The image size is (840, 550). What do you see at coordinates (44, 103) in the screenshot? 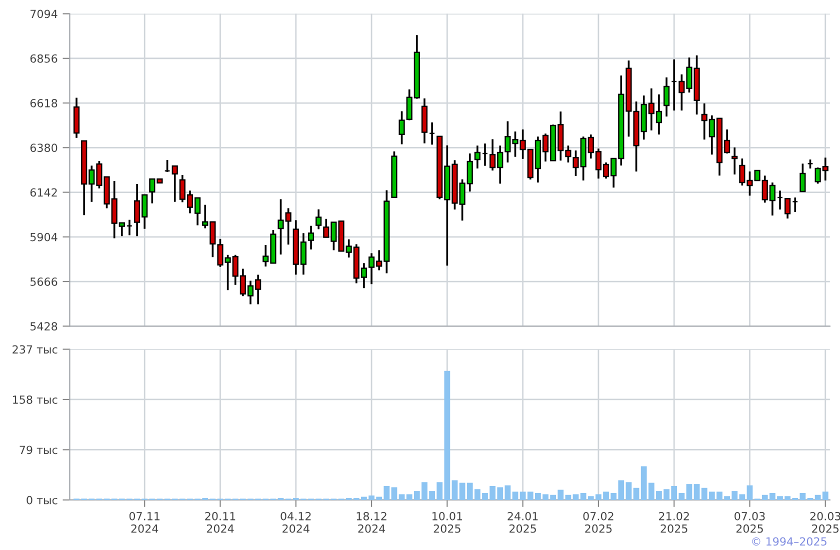
I see `y-tick-label: 6618` at bounding box center [44, 103].